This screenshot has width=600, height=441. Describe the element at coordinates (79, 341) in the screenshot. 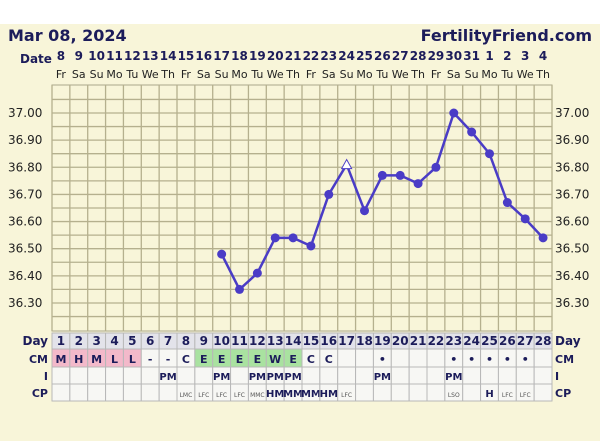

I see `cell-text-day: 2` at that location.